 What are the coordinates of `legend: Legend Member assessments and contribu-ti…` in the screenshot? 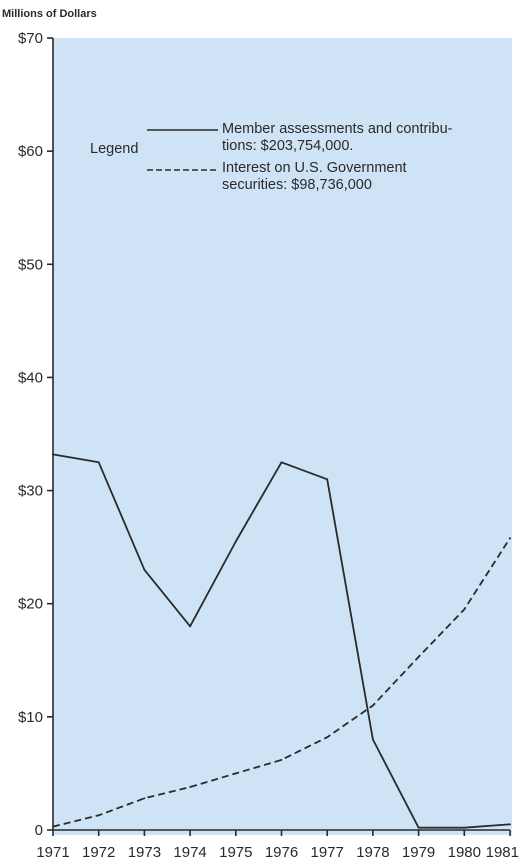 It's located at (271, 157).